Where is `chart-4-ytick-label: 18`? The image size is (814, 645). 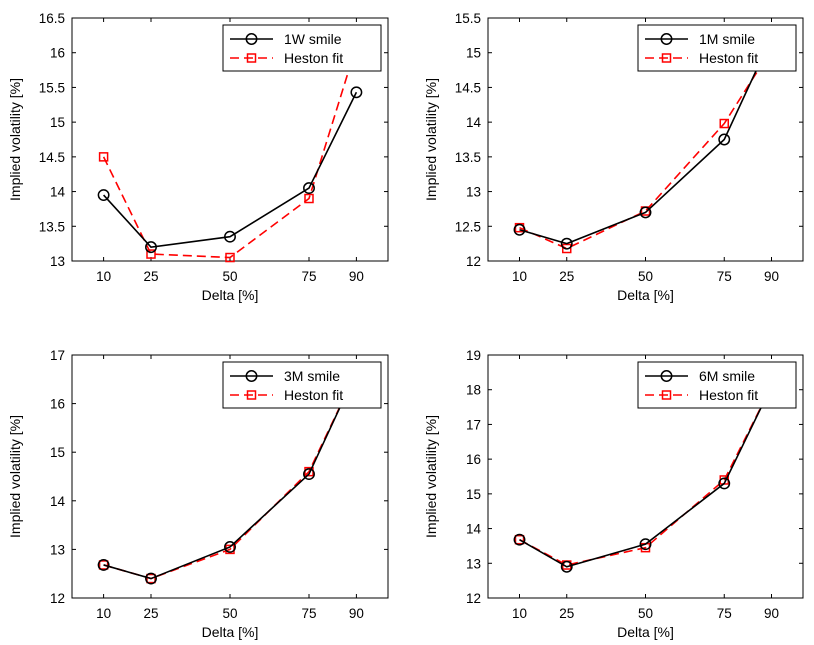
chart-4-ytick-label: 18 is located at coordinates (473, 390).